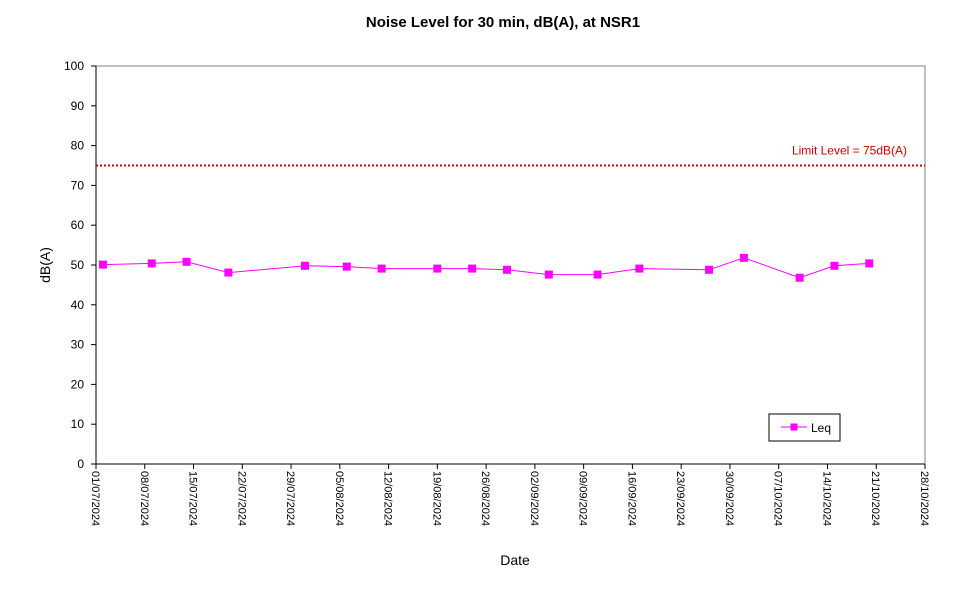 The image size is (967, 590). Describe the element at coordinates (339, 498) in the screenshot. I see `x-tick-label: 05/08/2024` at that location.